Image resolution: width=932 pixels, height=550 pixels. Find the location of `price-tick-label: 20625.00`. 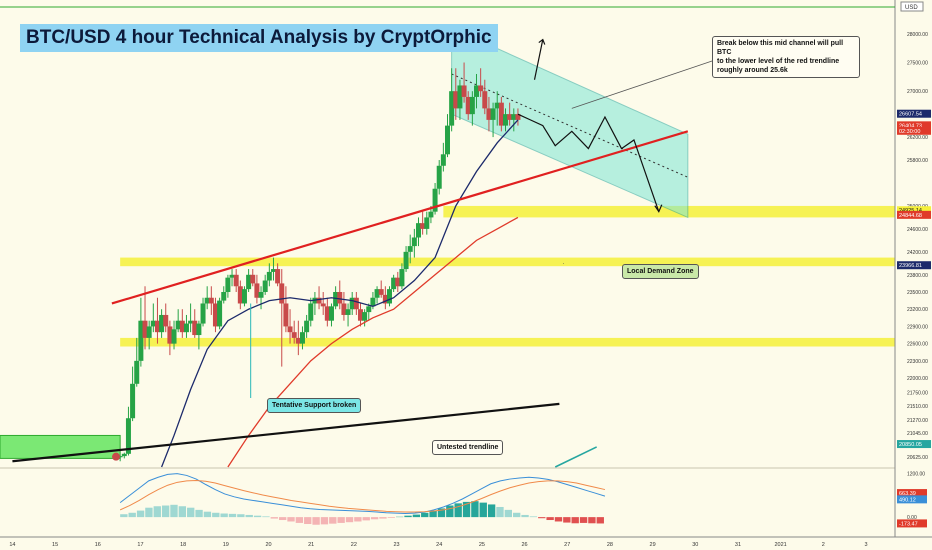

price-tick-label: 20625.00 is located at coordinates (917, 458).